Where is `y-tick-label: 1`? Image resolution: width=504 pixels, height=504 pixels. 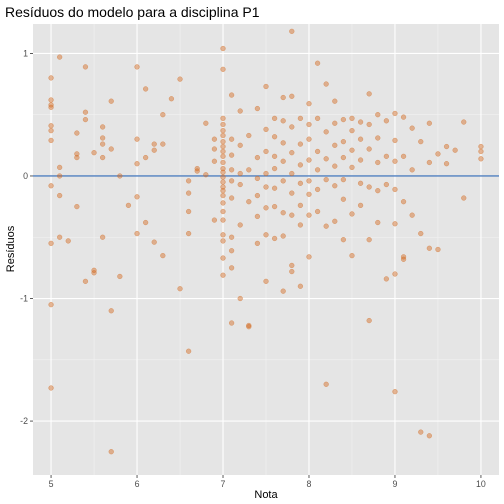
y-tick-label: 1 is located at coordinates (25, 53).